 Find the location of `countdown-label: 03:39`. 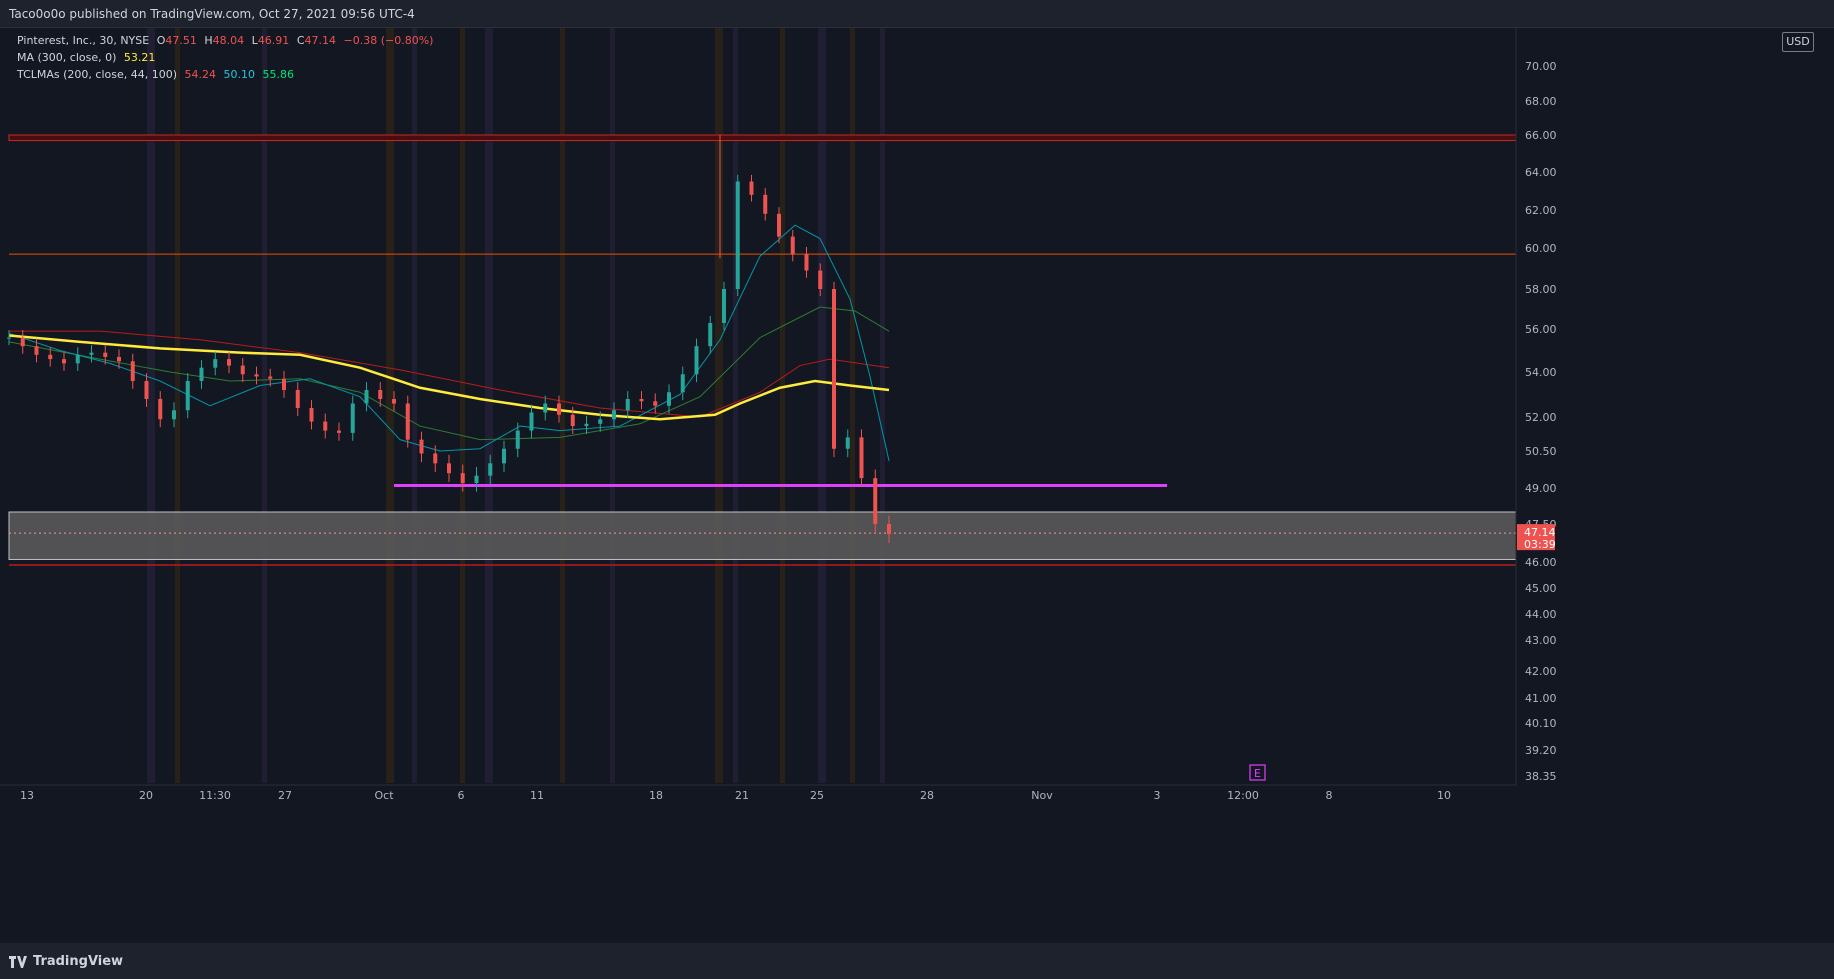

countdown-label: 03:39 is located at coordinates (1540, 544).